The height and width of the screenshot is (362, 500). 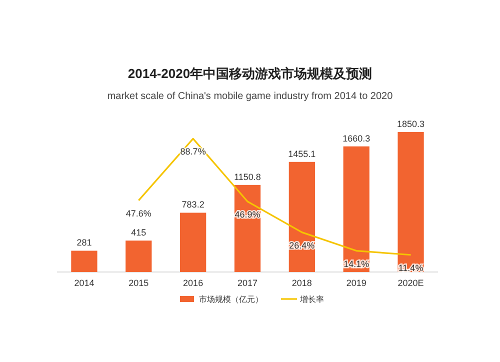 What do you see at coordinates (138, 233) in the screenshot?
I see `data-label: 415` at bounding box center [138, 233].